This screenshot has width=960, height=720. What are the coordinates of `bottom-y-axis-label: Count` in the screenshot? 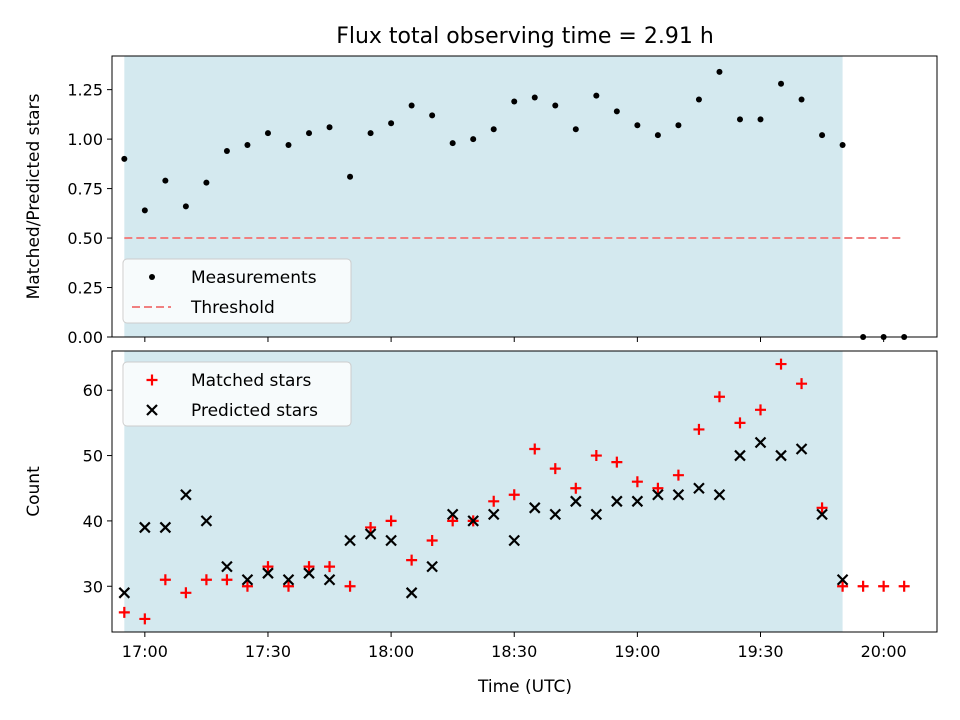 It's located at (34, 491).